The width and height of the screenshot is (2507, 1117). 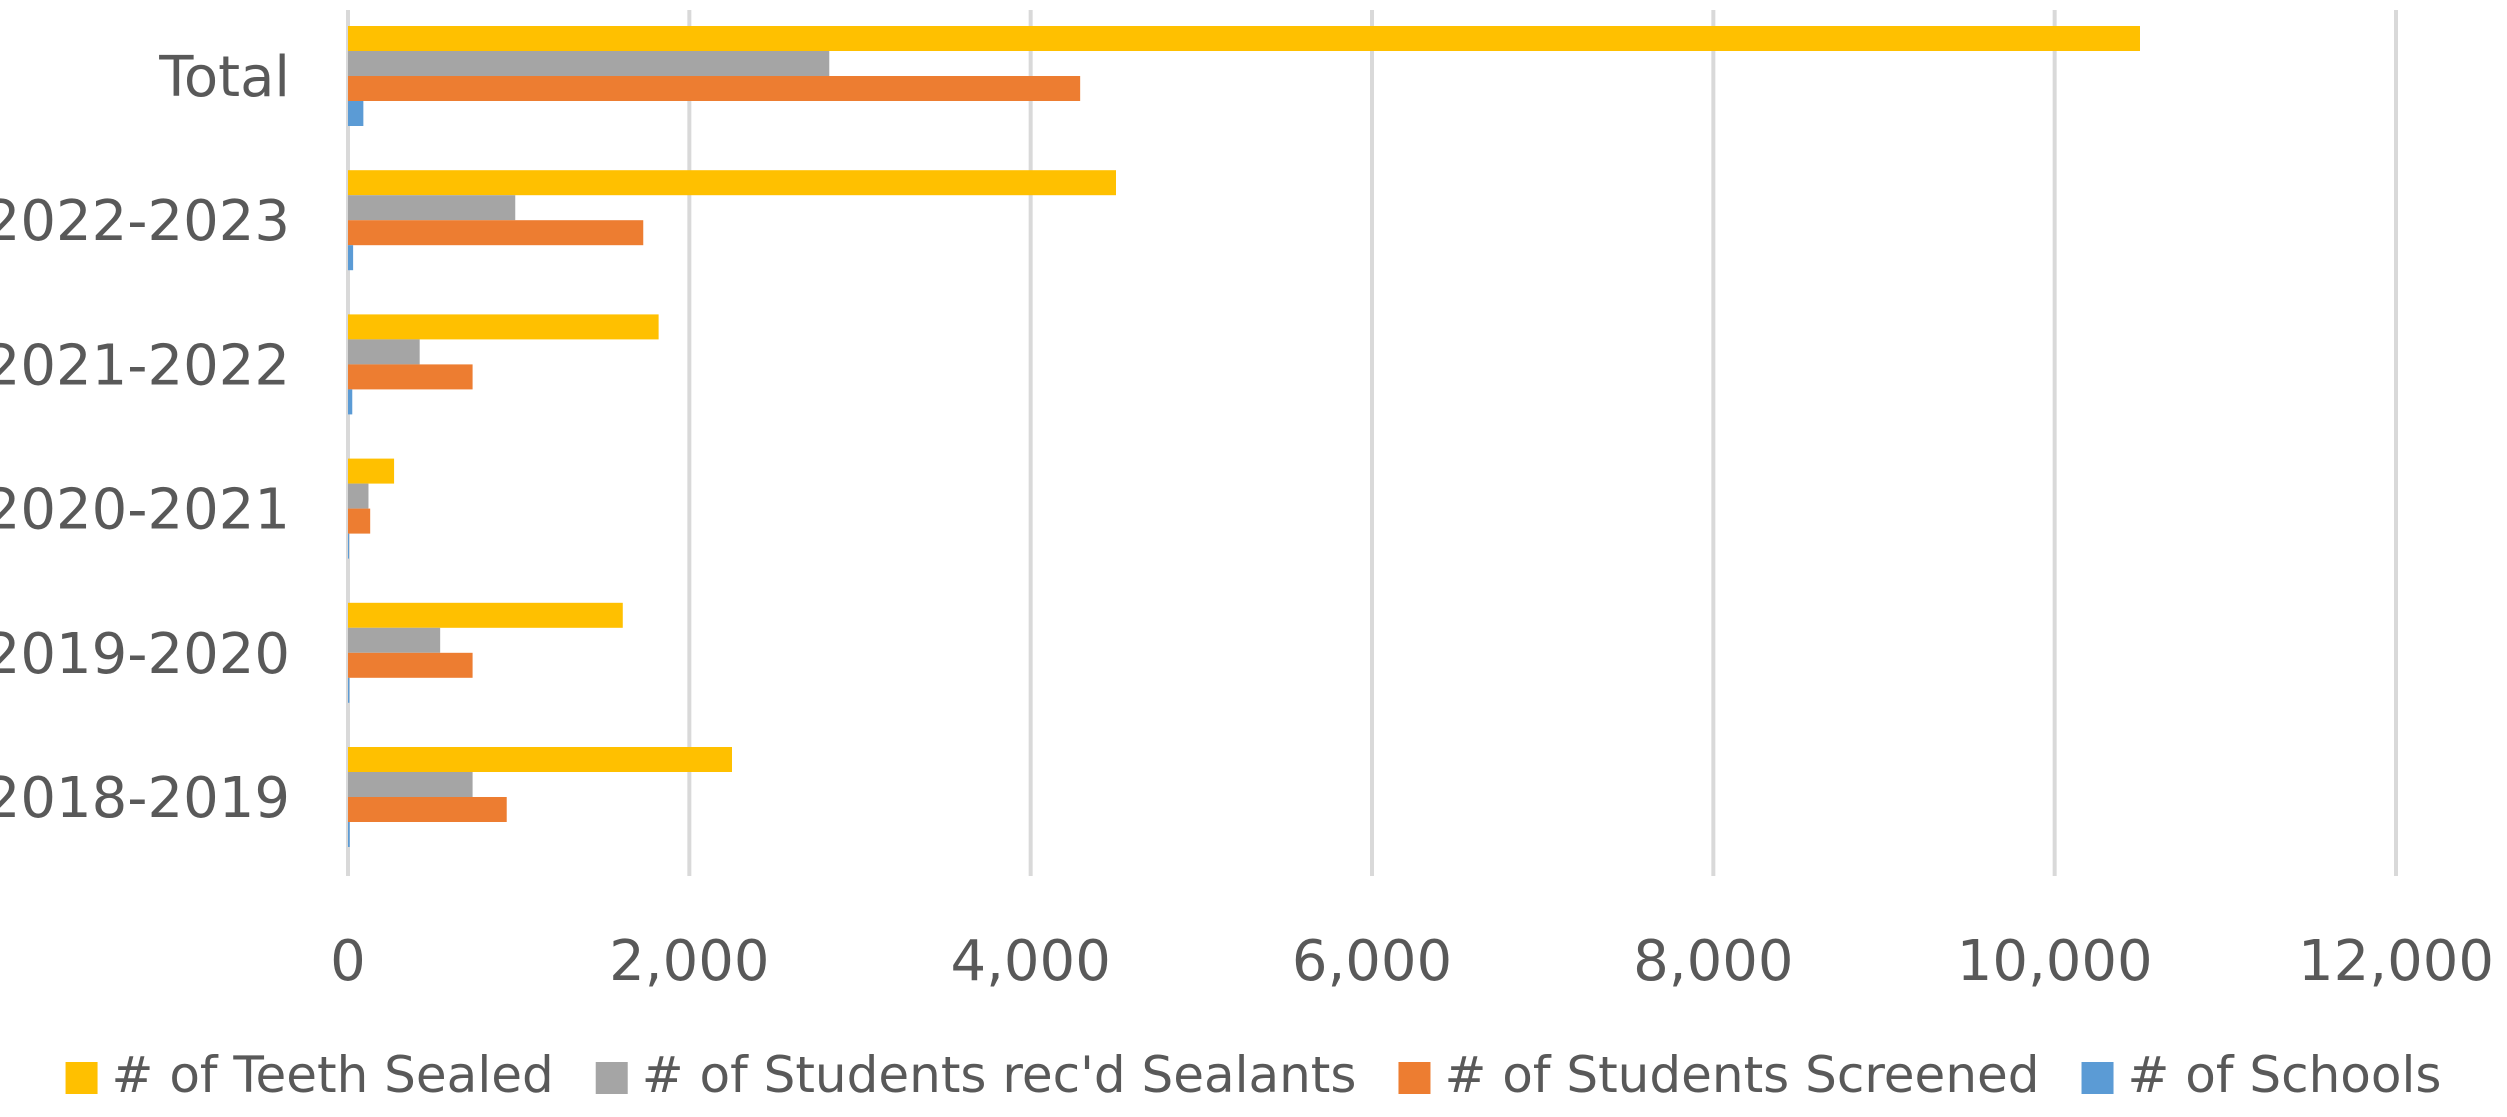 I want to click on x-tick-labels: 0 2,000 4,000 6,000 8,000 10,000 12,000, so click(x=1412, y=961).